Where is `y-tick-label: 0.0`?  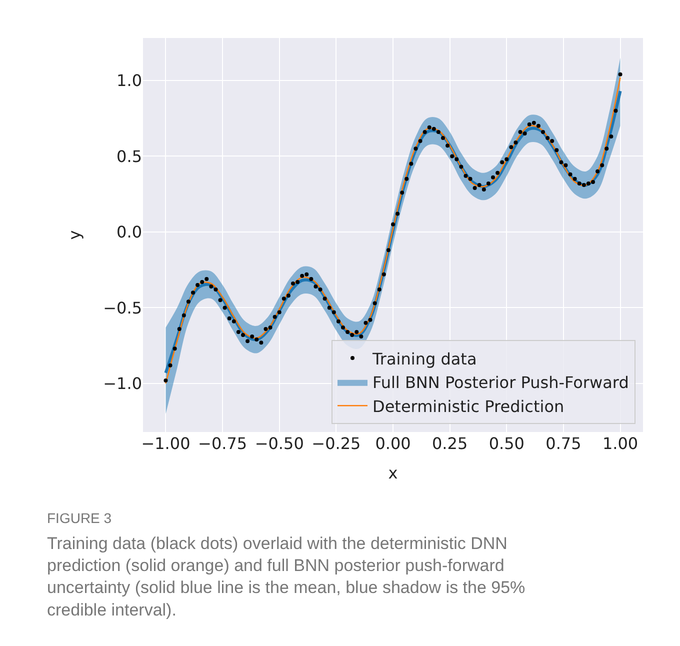
y-tick-label: 0.0 is located at coordinates (129, 232).